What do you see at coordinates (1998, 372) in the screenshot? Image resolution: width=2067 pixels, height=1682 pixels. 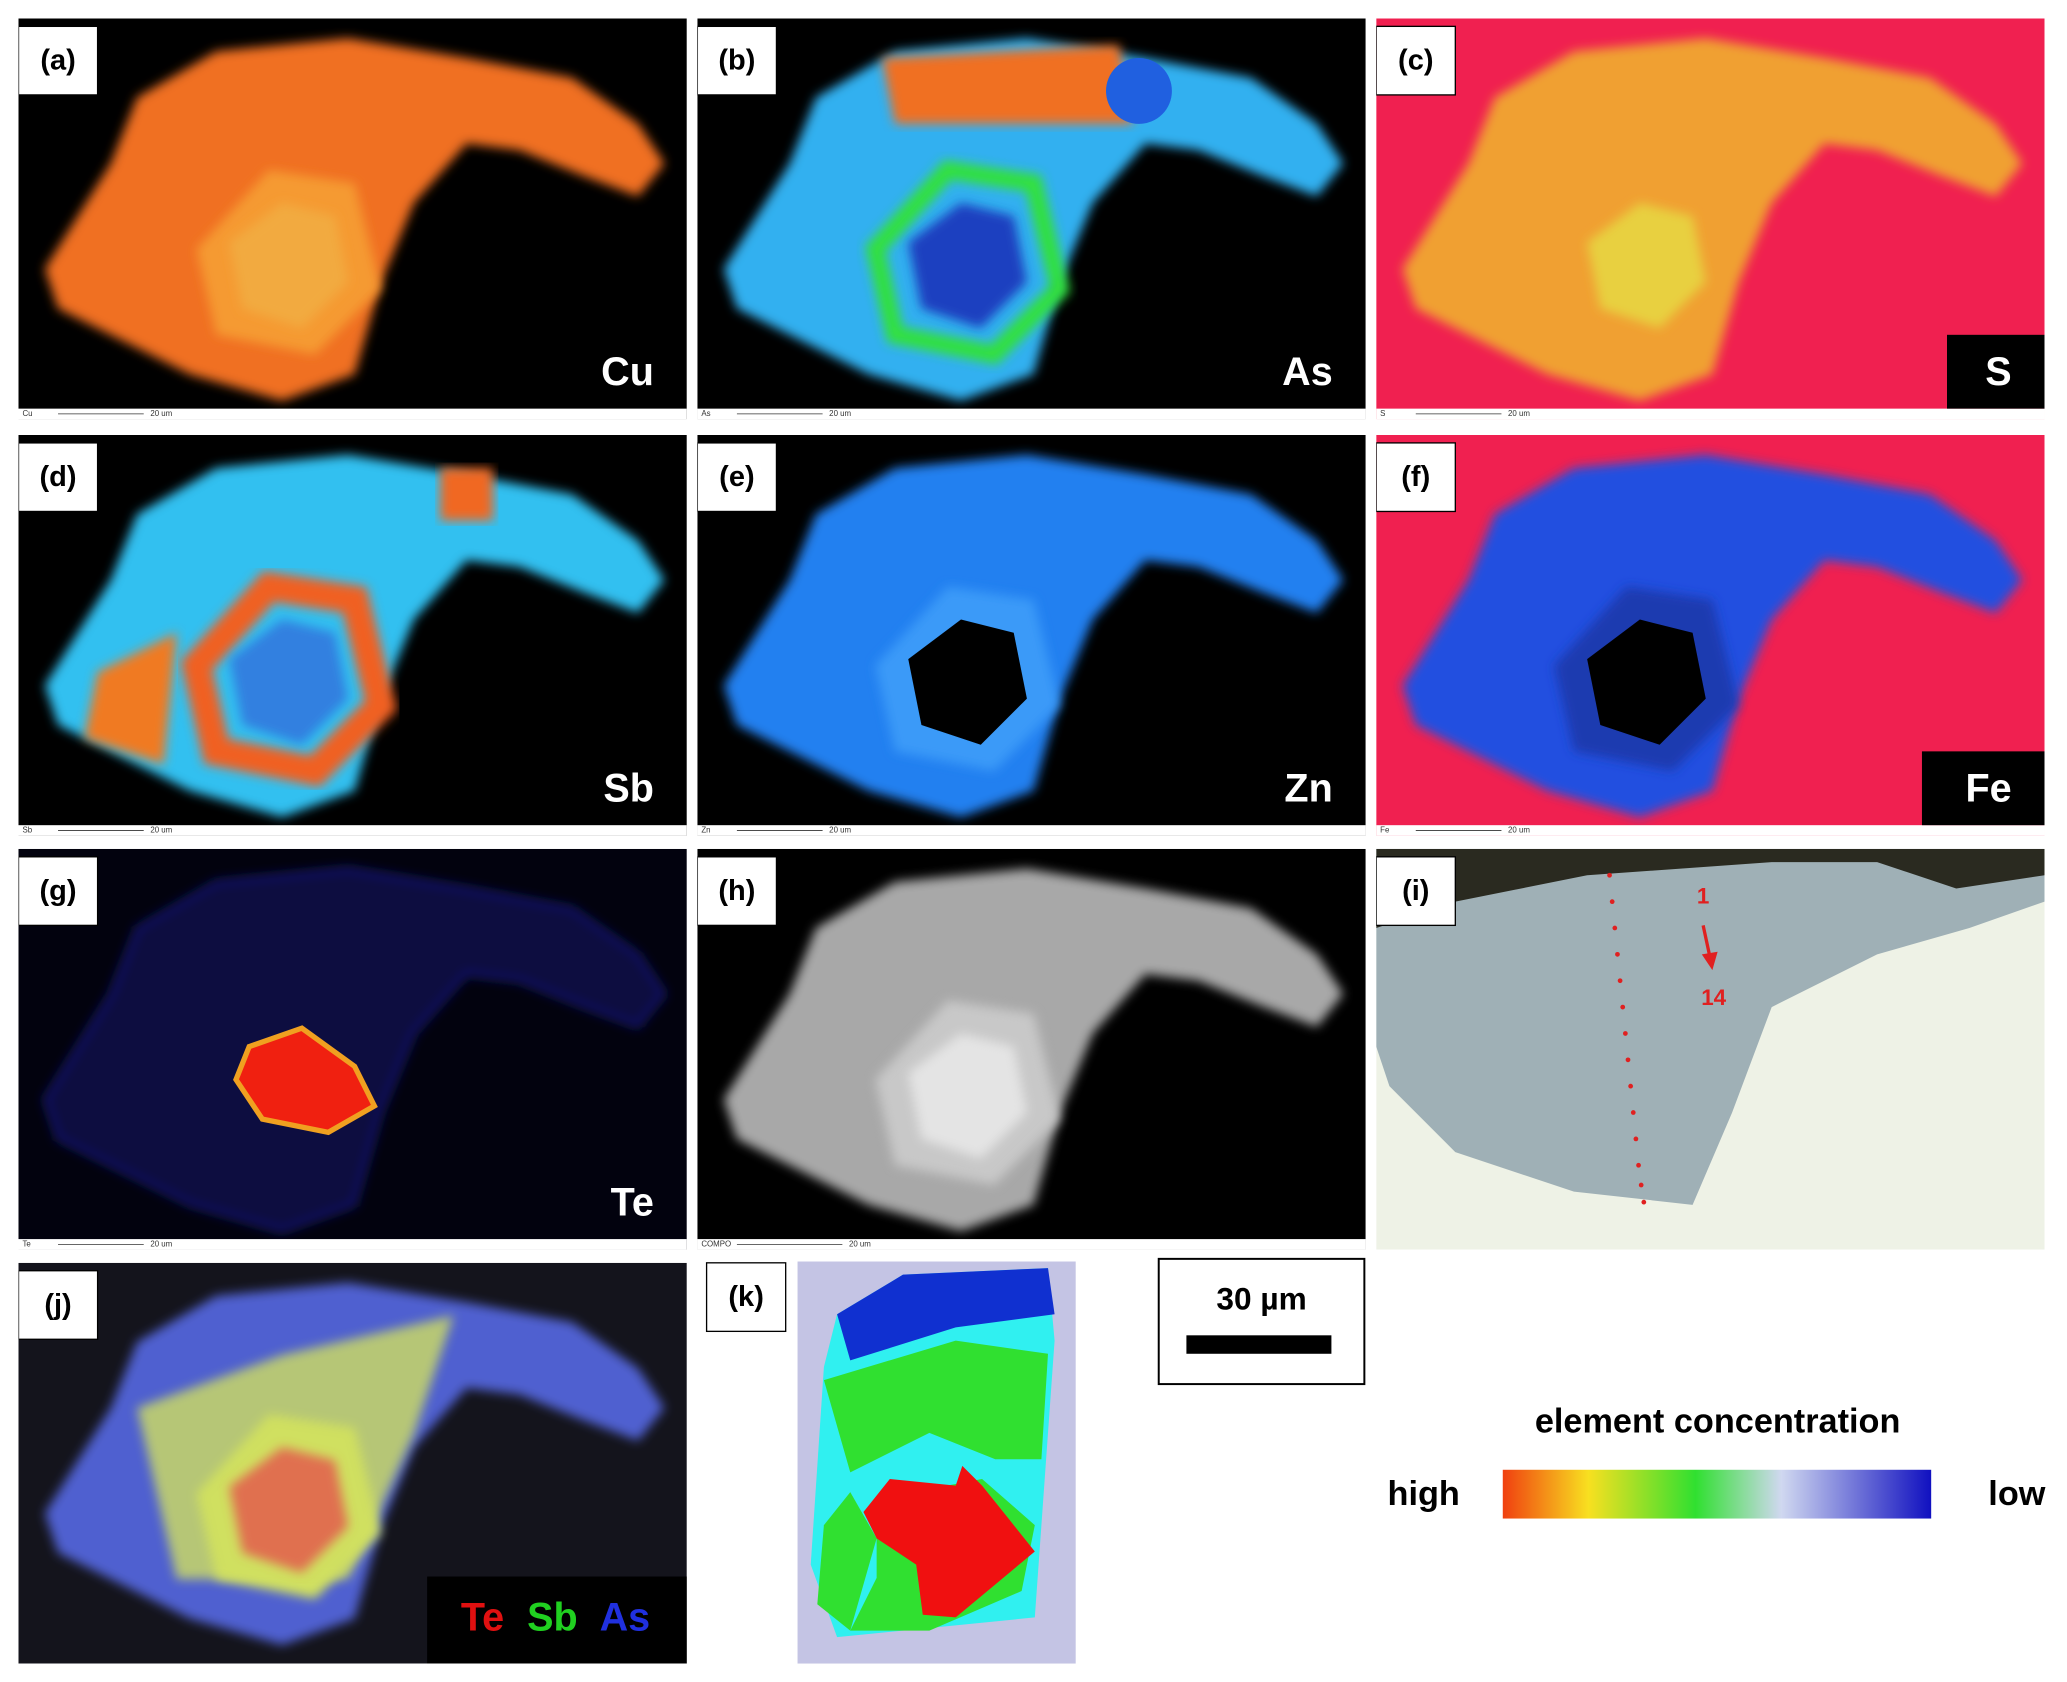 I see `element-label: S` at bounding box center [1998, 372].